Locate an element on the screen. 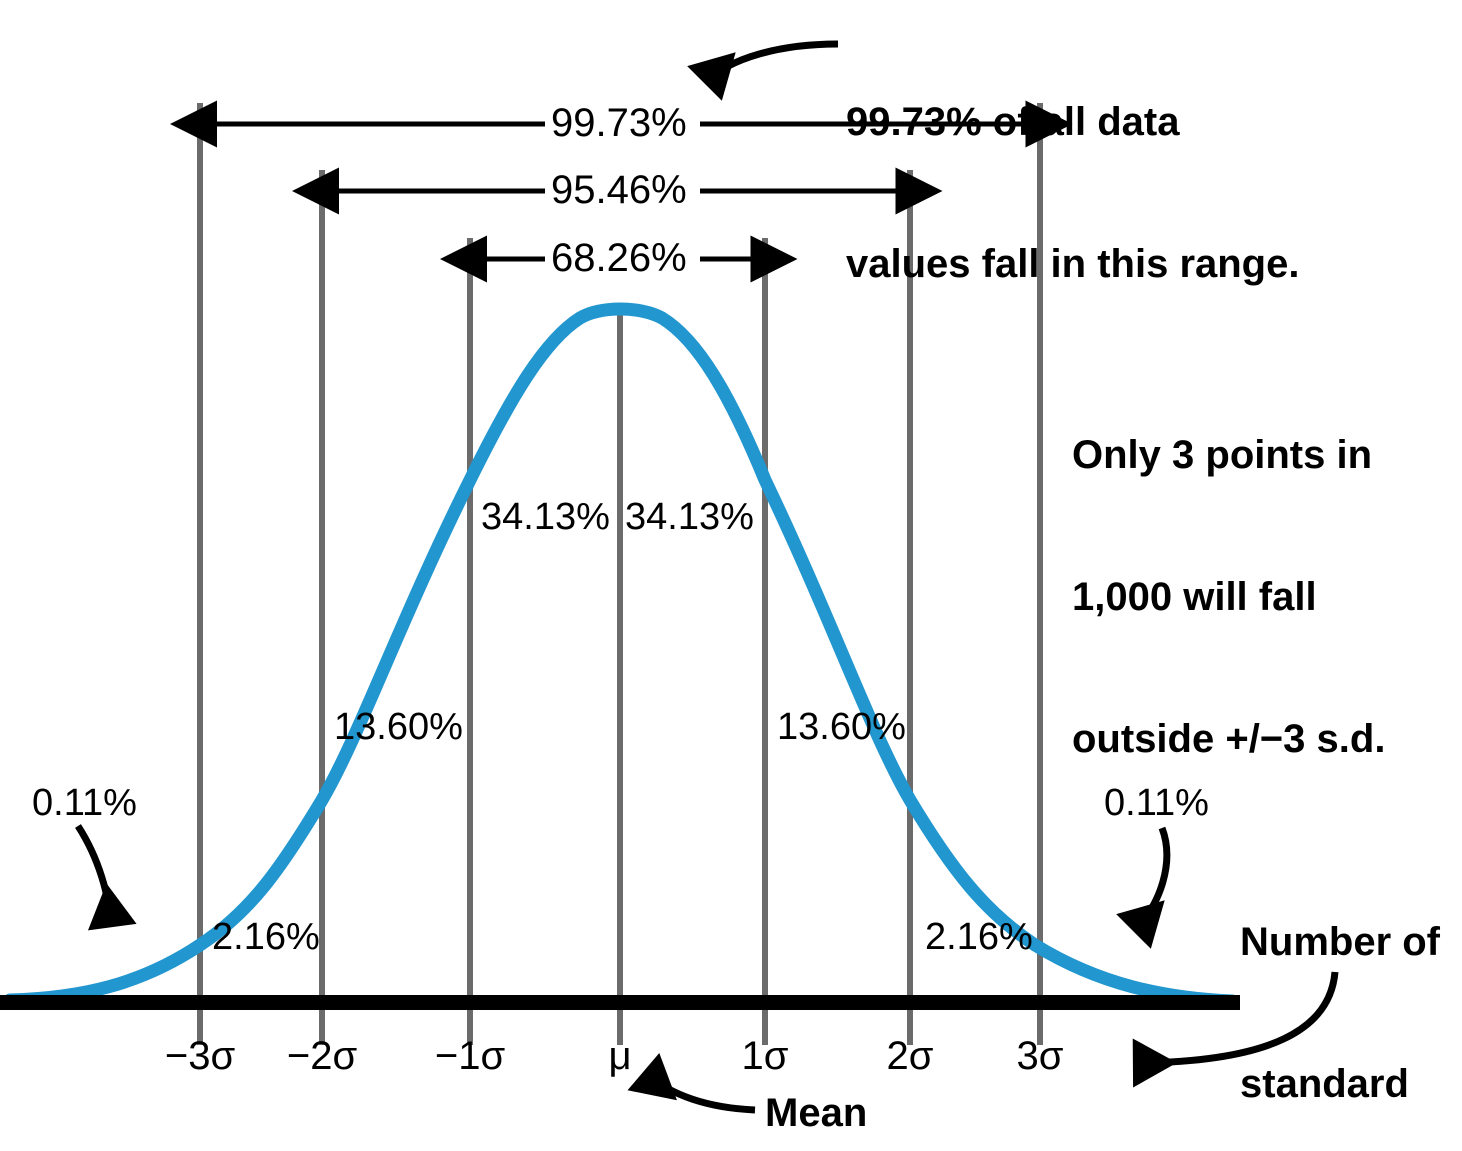 The image size is (1462, 1151). callout-mean: Mean is located at coordinates (816, 1113).